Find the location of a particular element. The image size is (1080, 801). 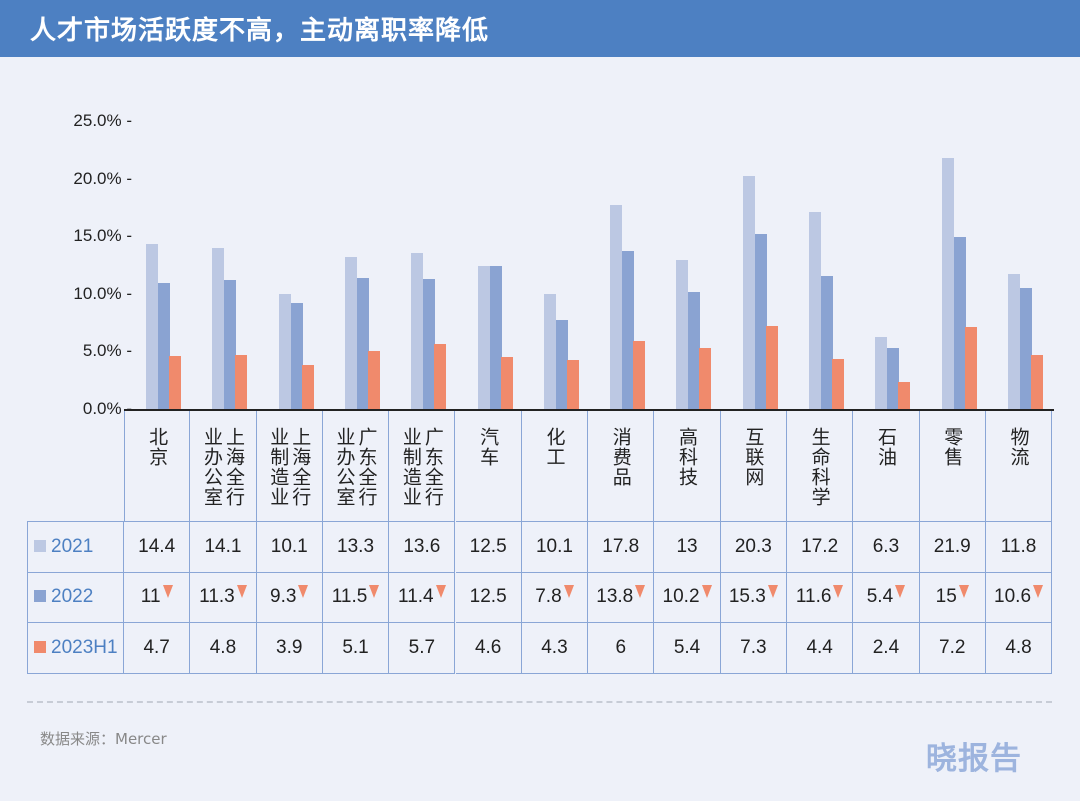

y-tick-label: 20.0% - is located at coordinates (102, 178).